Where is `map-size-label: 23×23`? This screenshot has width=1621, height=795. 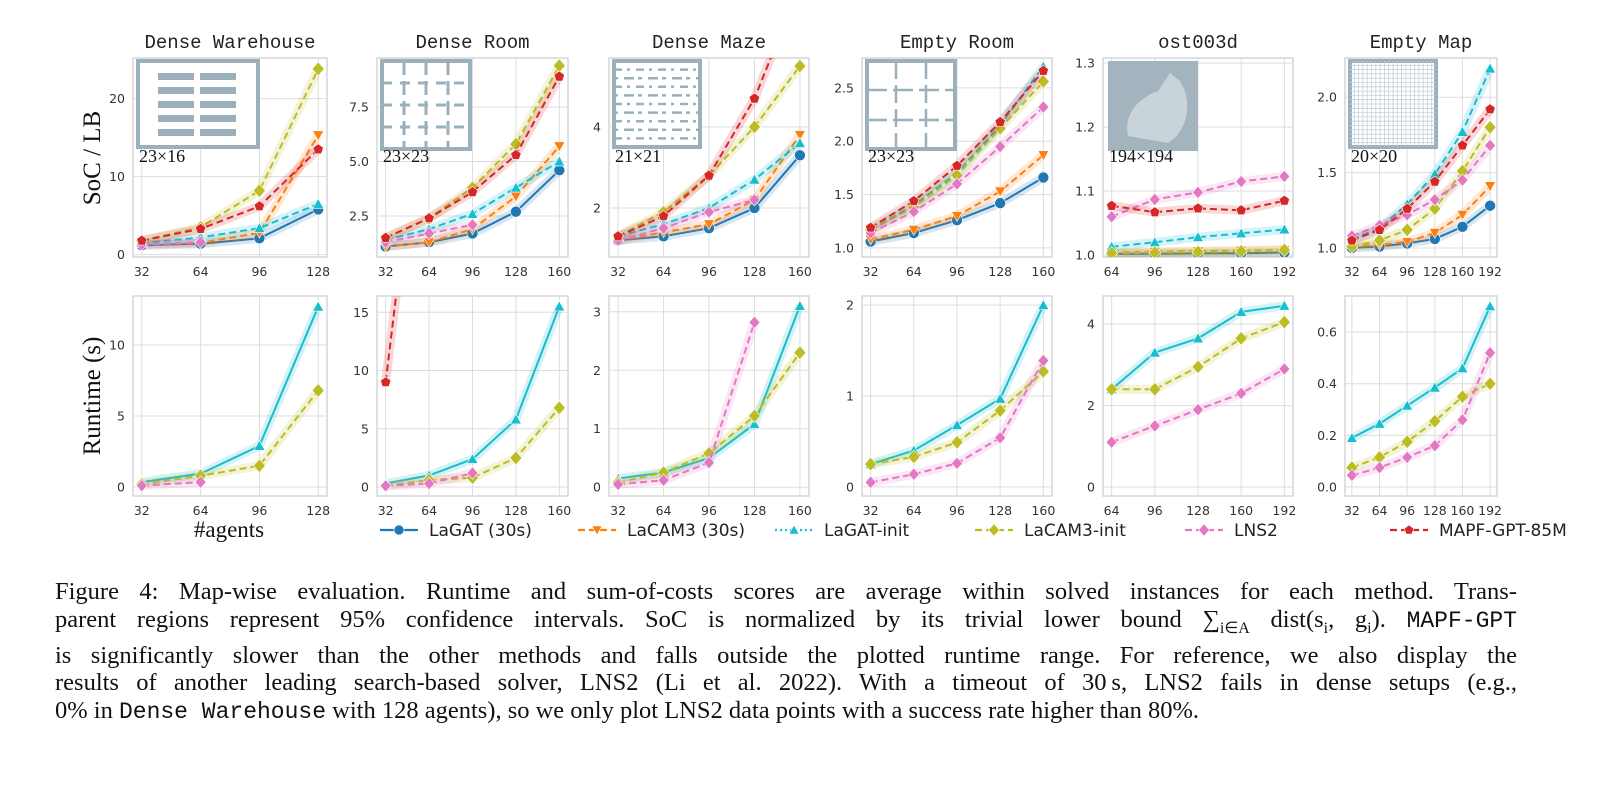 map-size-label: 23×23 is located at coordinates (891, 156).